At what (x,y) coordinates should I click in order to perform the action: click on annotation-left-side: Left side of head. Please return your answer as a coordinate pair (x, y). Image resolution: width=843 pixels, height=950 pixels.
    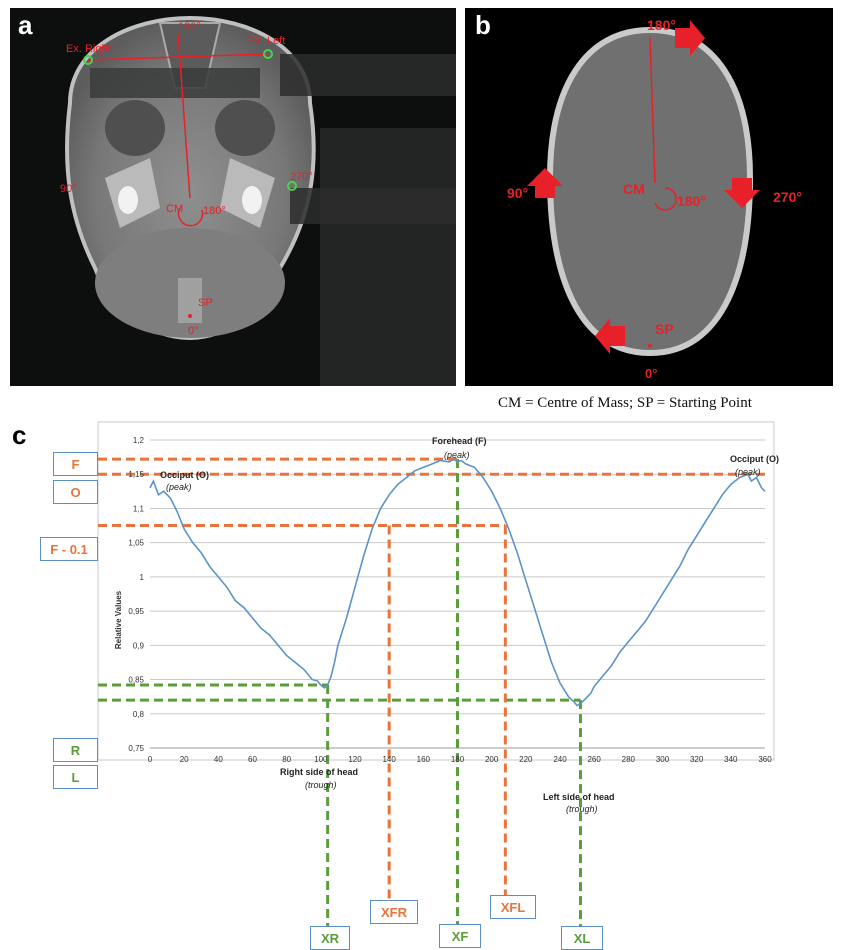
    Looking at the image, I should click on (579, 797).